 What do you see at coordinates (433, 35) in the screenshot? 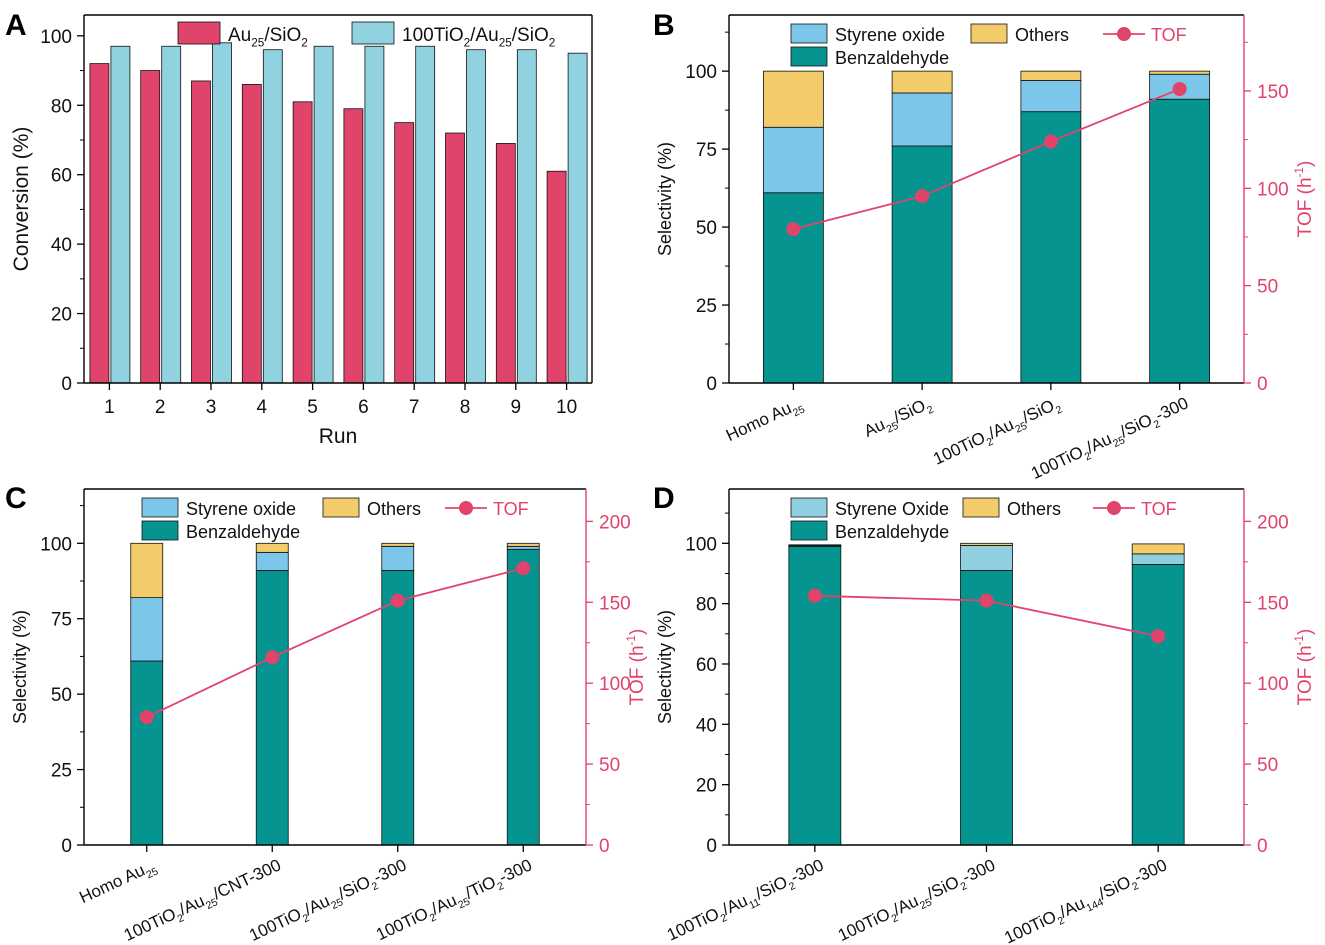
I see `legend-label-part: 100TiO` at bounding box center [433, 35].